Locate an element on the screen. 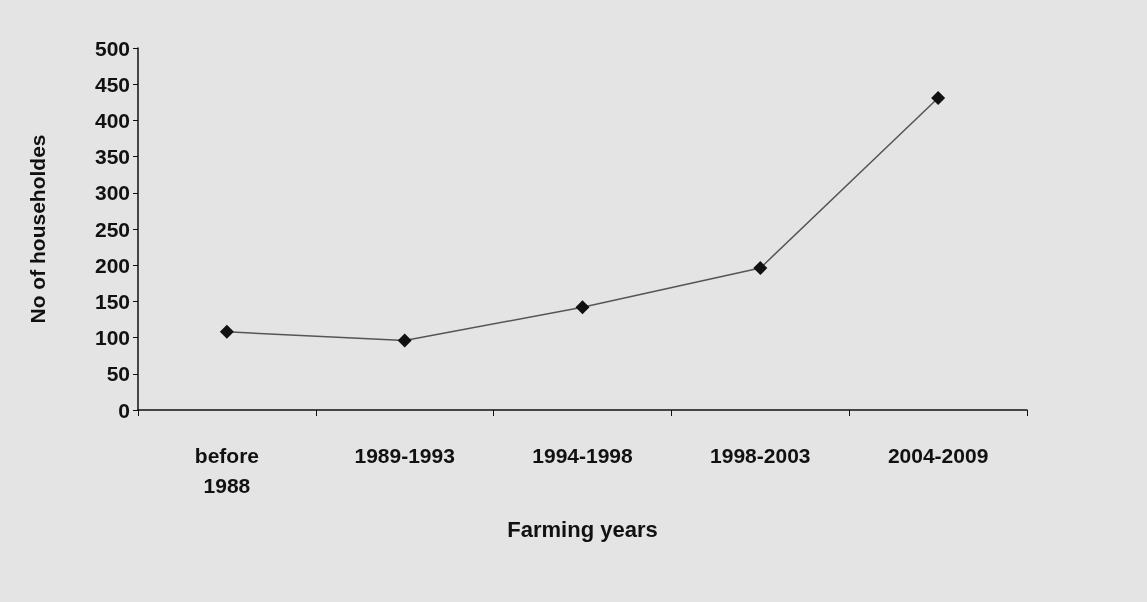 This screenshot has height=602, width=1147. y-tick-label: 250 is located at coordinates (112, 229).